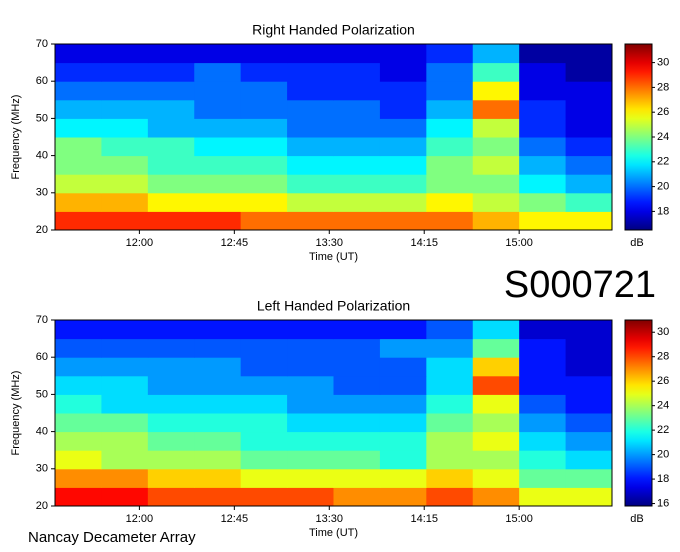 The image size is (680, 552). What do you see at coordinates (42, 81) in the screenshot?
I see `y-tick-label: 60` at bounding box center [42, 81].